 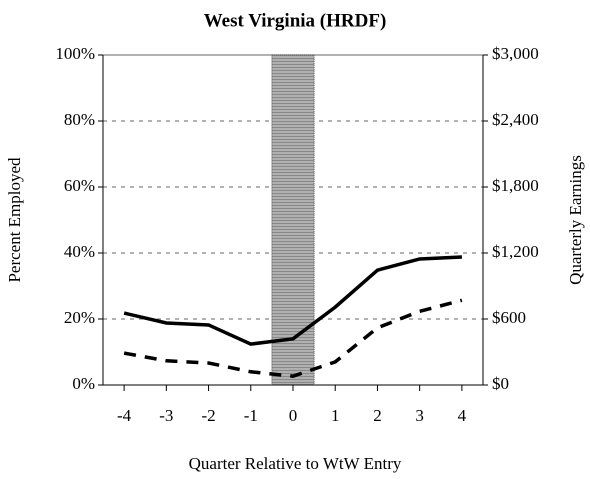 I want to click on x-tick-label: 1, so click(x=335, y=415).